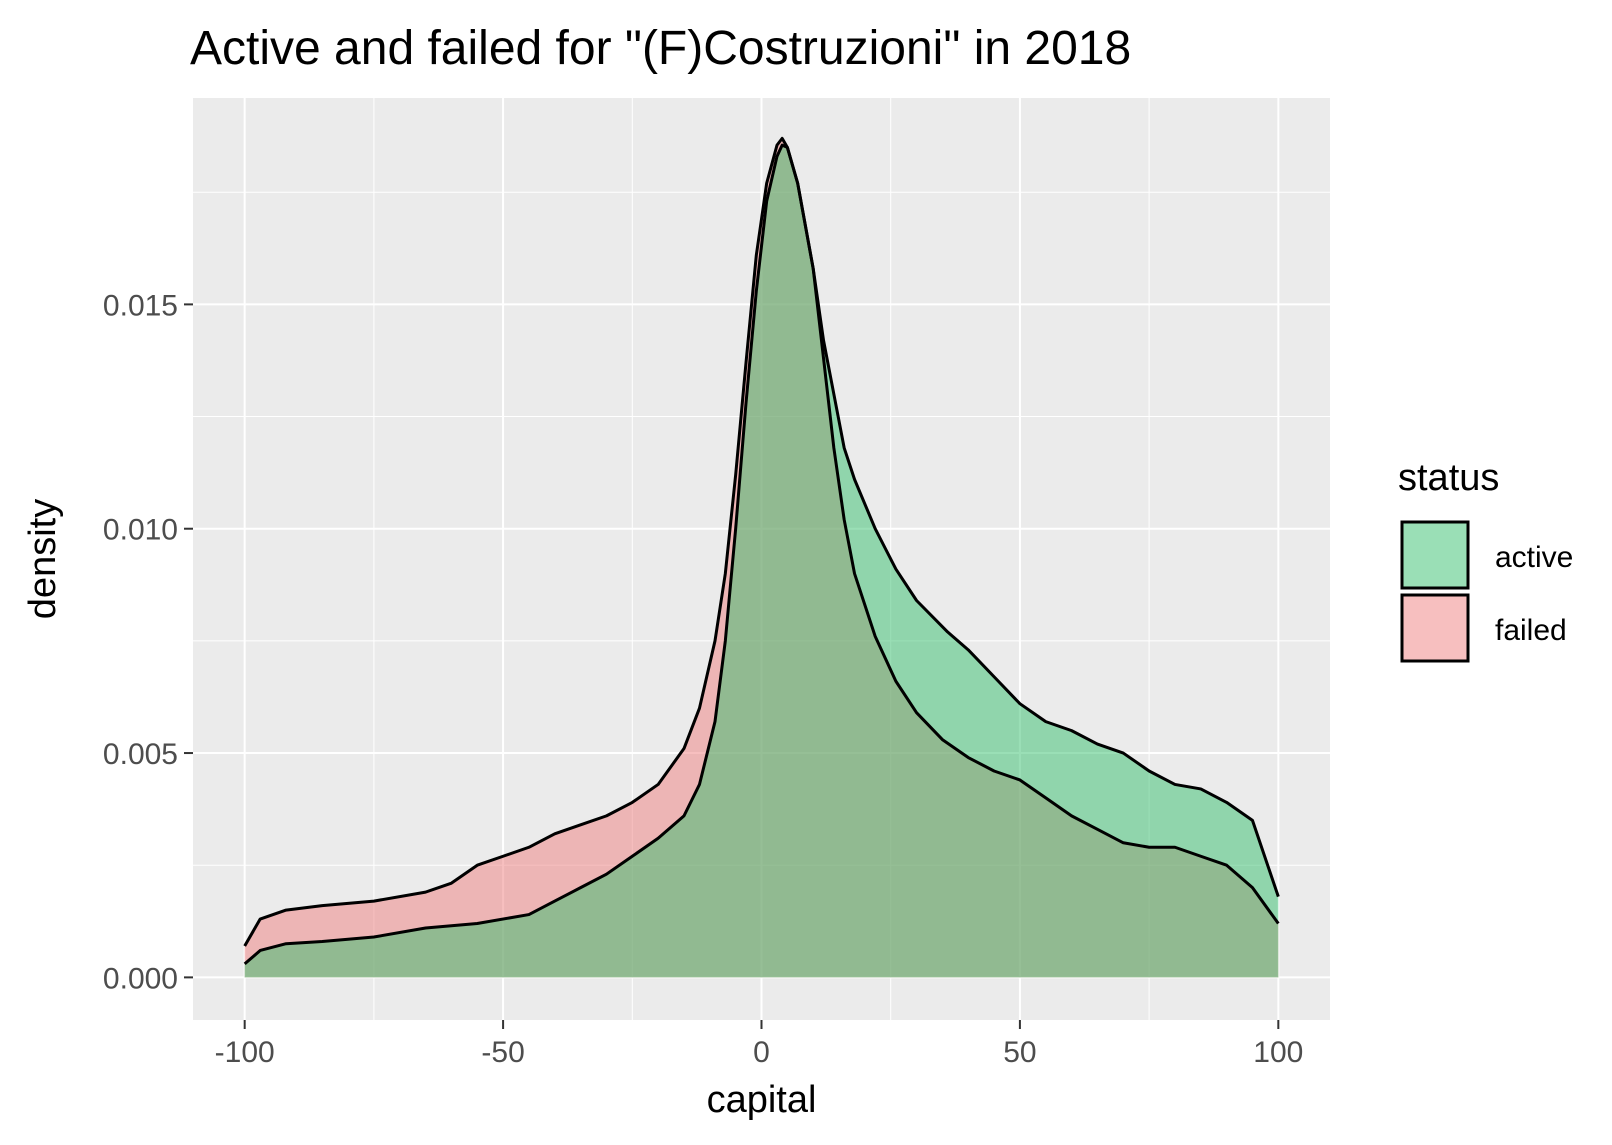 The image size is (1612, 1145). Describe the element at coordinates (1435, 555) in the screenshot. I see `legend-key-active` at that location.